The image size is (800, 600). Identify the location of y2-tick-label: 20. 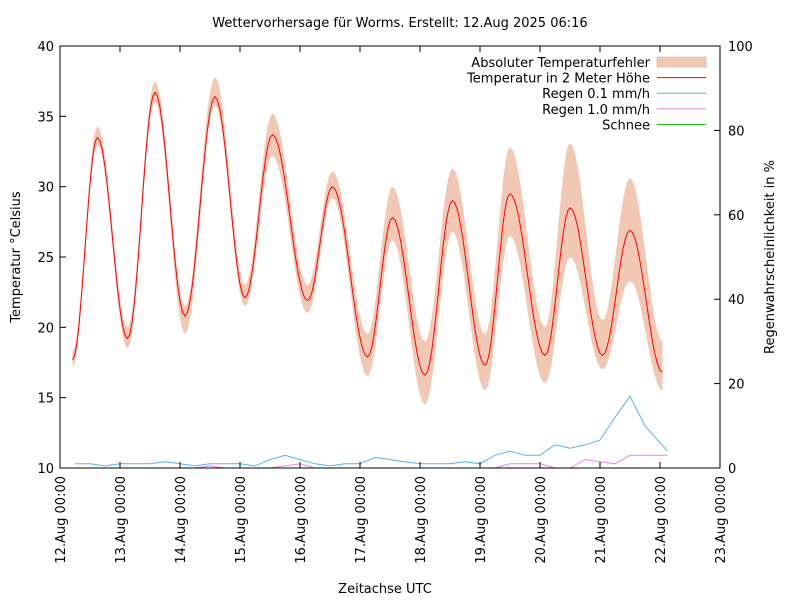
(736, 385).